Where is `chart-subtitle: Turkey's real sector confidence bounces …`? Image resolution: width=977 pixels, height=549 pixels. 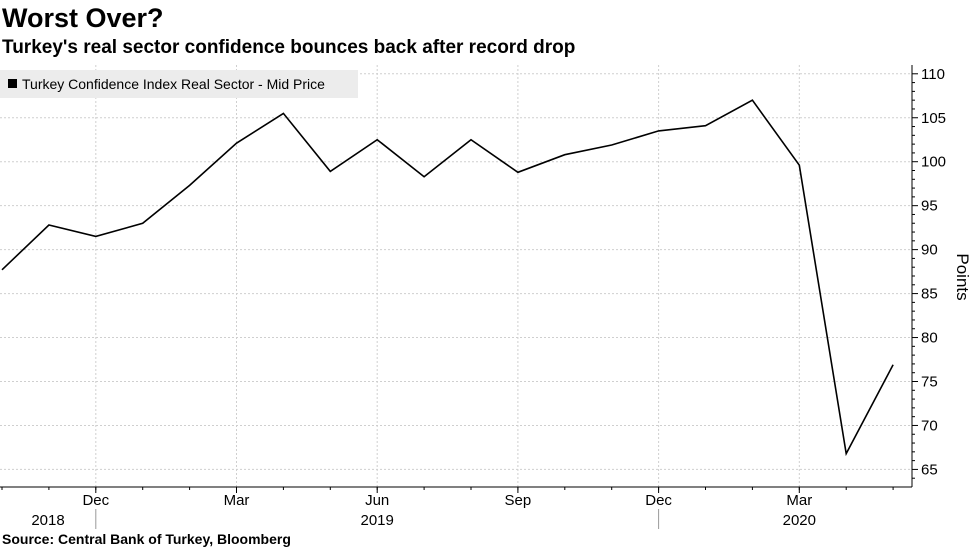
chart-subtitle: Turkey's real sector confidence bounces … is located at coordinates (289, 47).